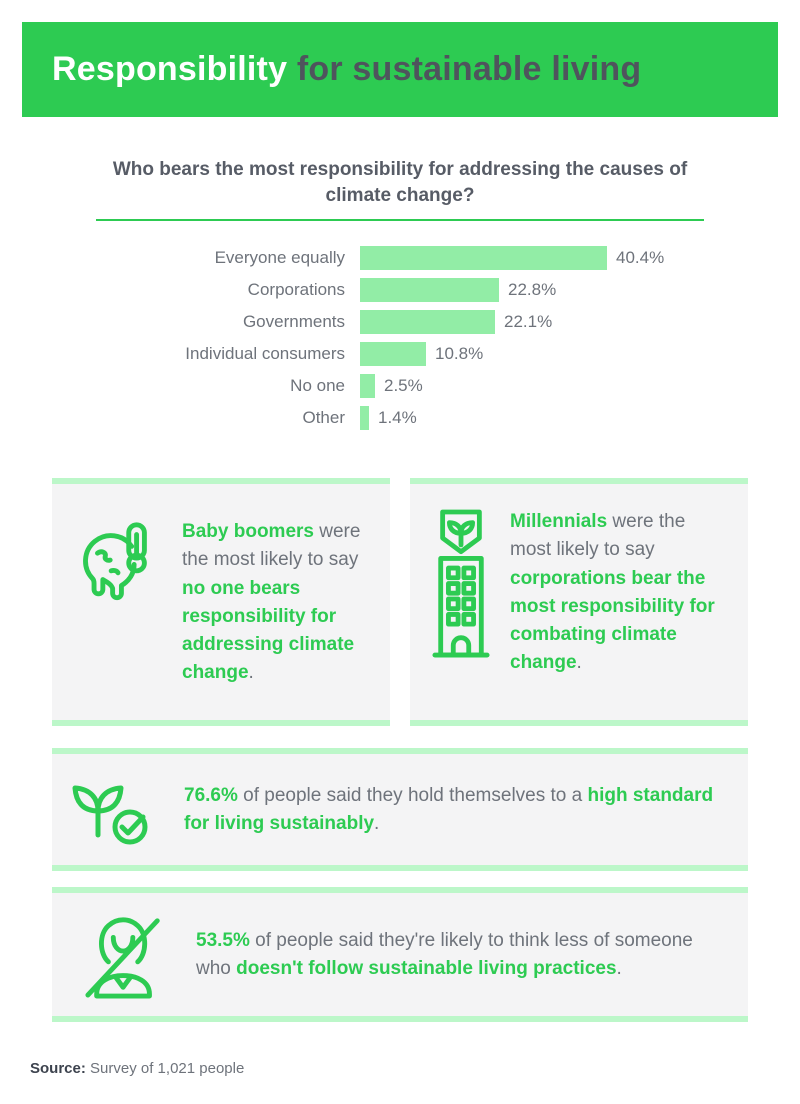  What do you see at coordinates (403, 386) in the screenshot?
I see `bar-value-label: 2.5%` at bounding box center [403, 386].